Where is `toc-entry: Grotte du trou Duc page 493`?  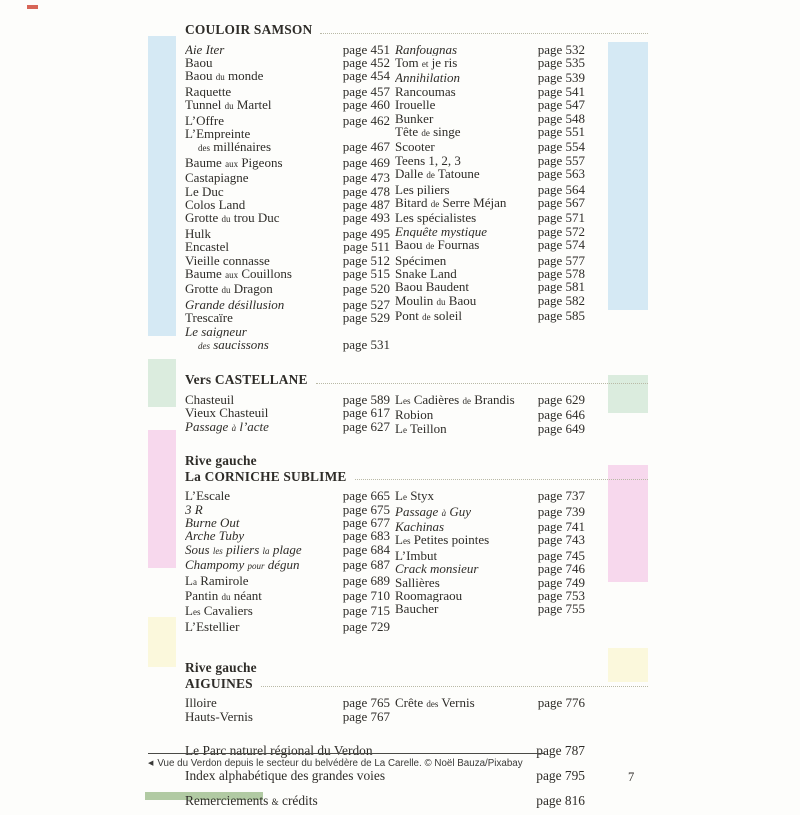
toc-entry: Grotte du trou Duc page 493 is located at coordinates (287, 218).